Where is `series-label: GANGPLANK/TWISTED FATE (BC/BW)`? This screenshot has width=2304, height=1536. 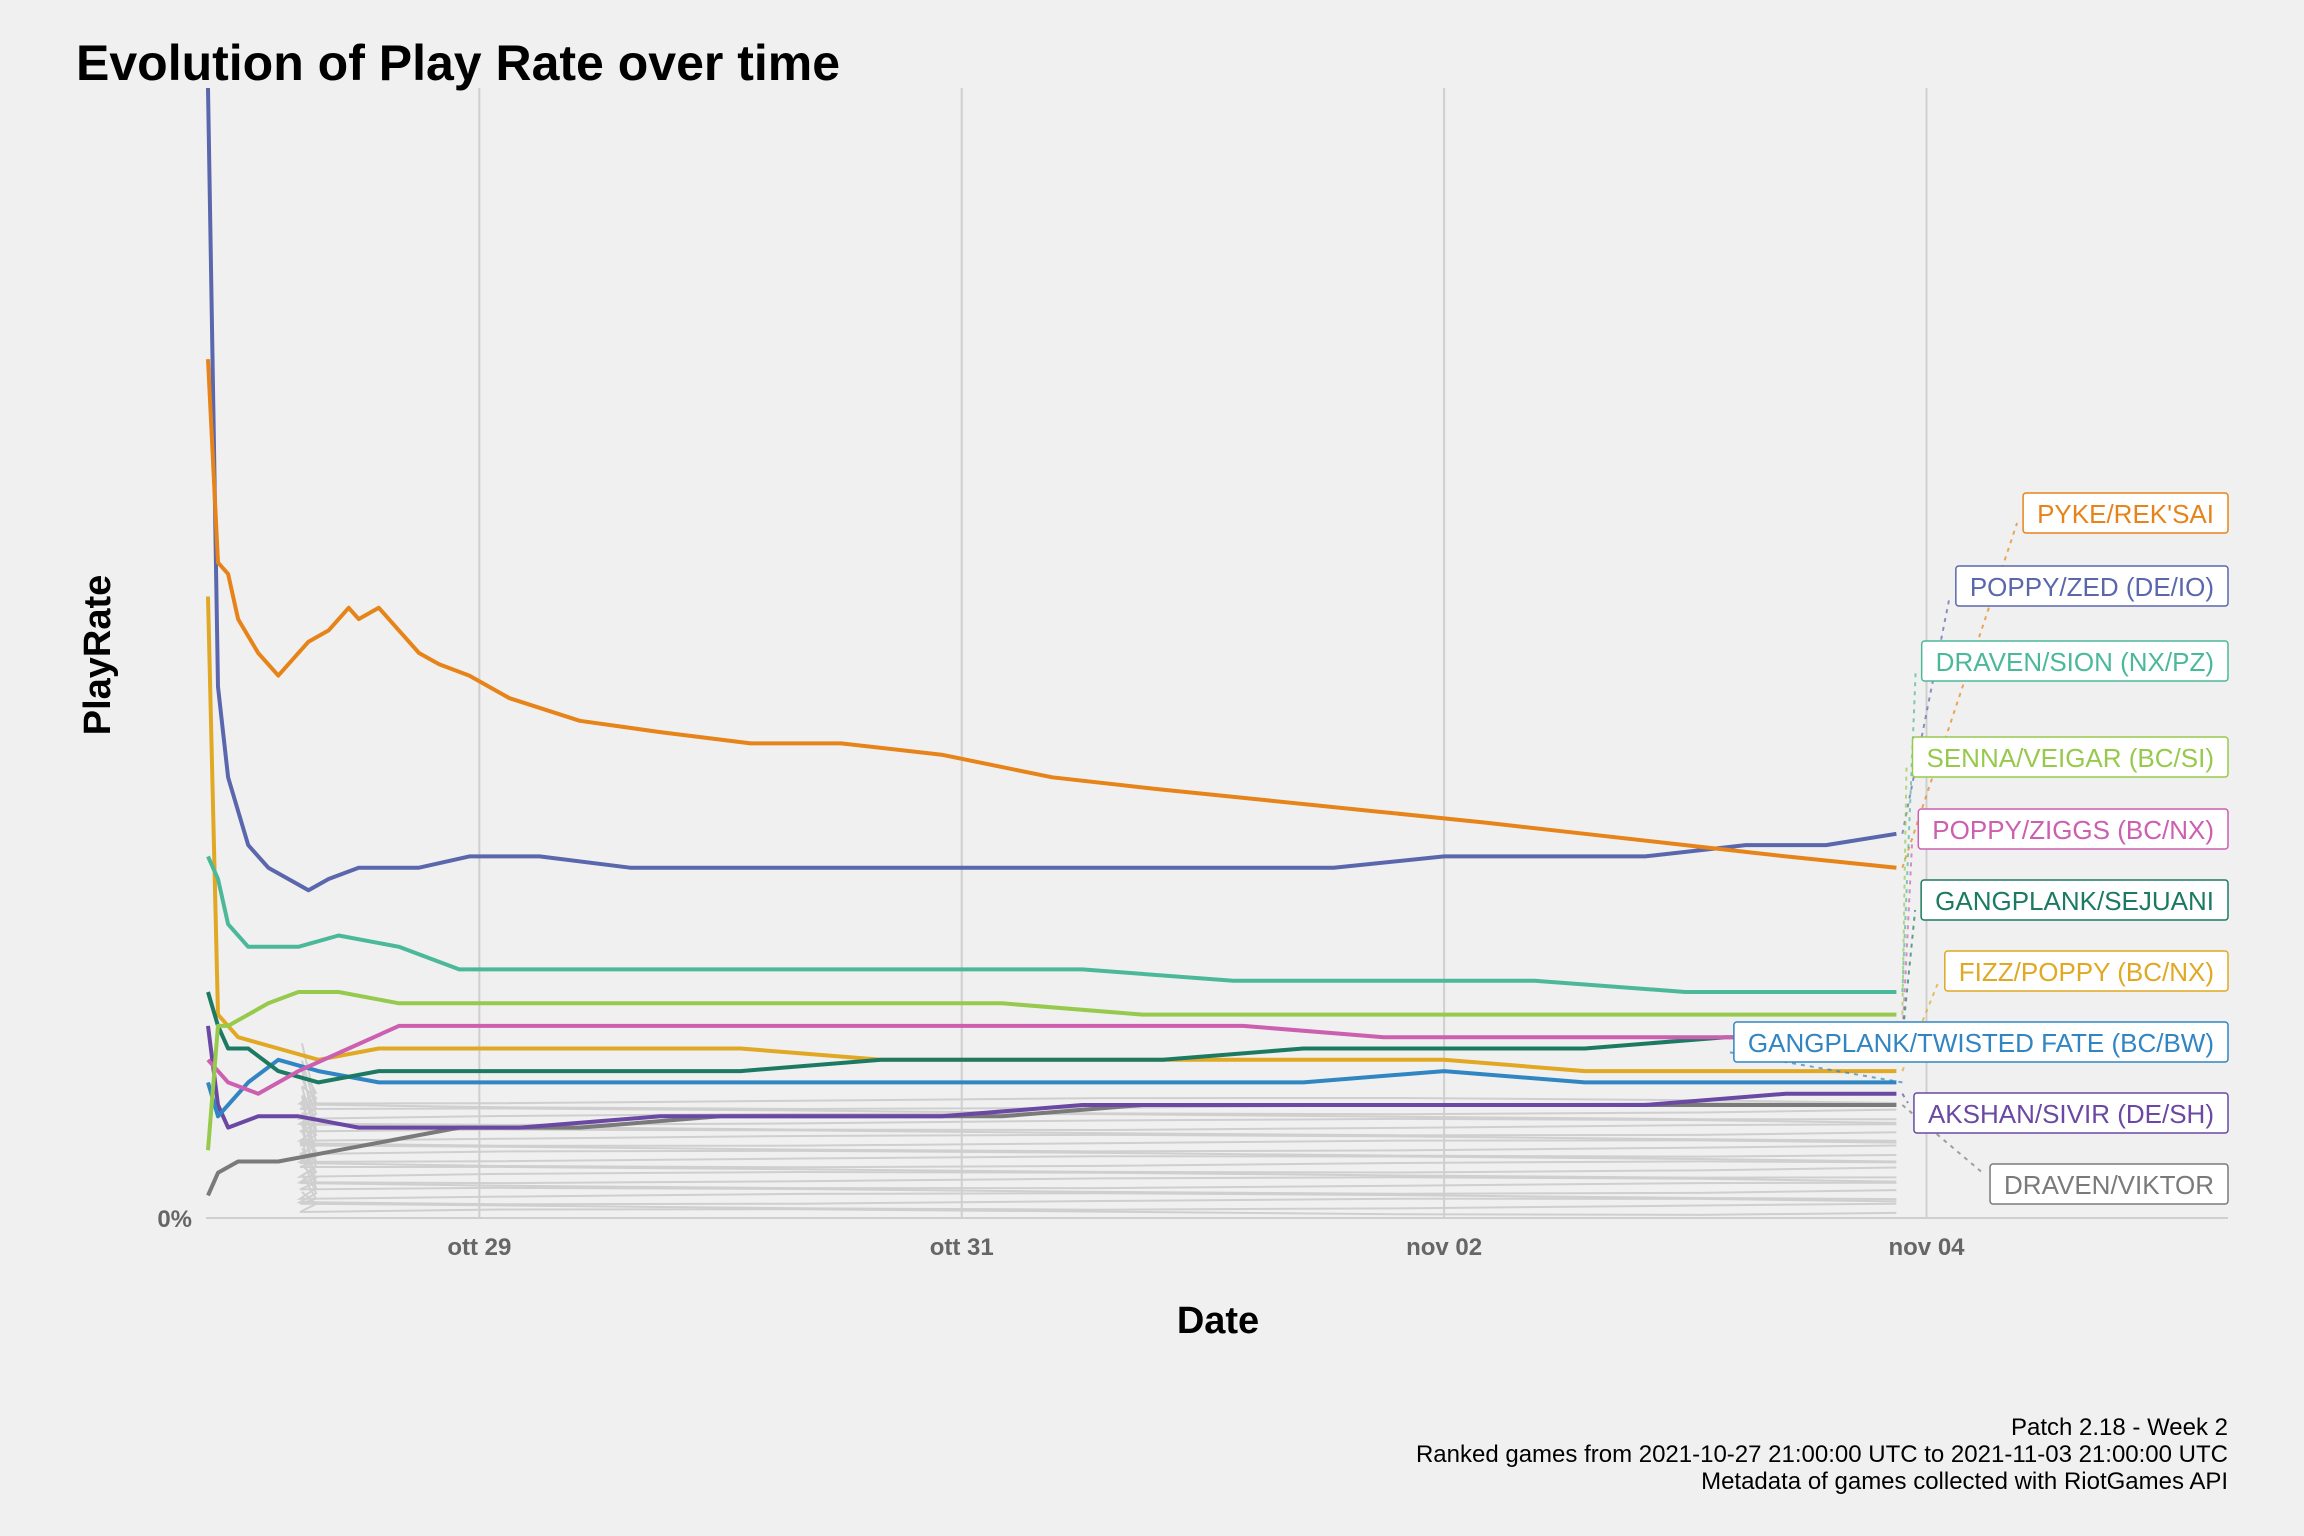
series-label: GANGPLANK/TWISTED FATE (BC/BW) is located at coordinates (1981, 1043).